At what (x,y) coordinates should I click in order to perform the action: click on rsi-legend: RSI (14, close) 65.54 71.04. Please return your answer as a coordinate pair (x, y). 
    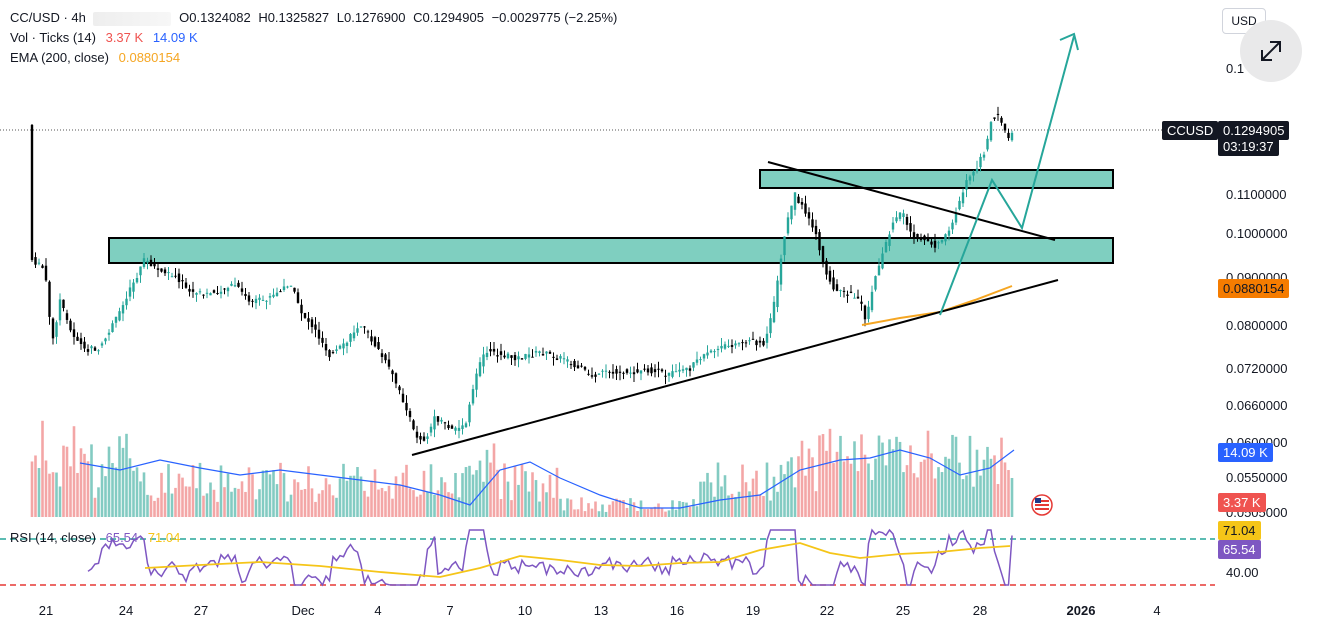
    Looking at the image, I should click on (95, 538).